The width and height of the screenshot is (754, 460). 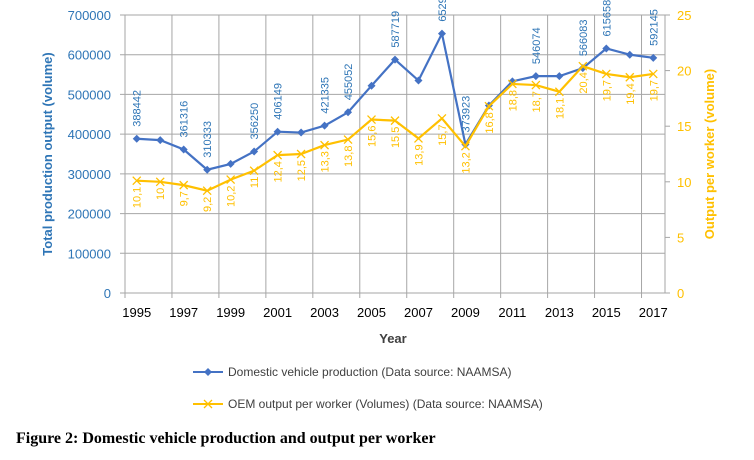 What do you see at coordinates (326, 95) in the screenshot?
I see `data-label: 421335` at bounding box center [326, 95].